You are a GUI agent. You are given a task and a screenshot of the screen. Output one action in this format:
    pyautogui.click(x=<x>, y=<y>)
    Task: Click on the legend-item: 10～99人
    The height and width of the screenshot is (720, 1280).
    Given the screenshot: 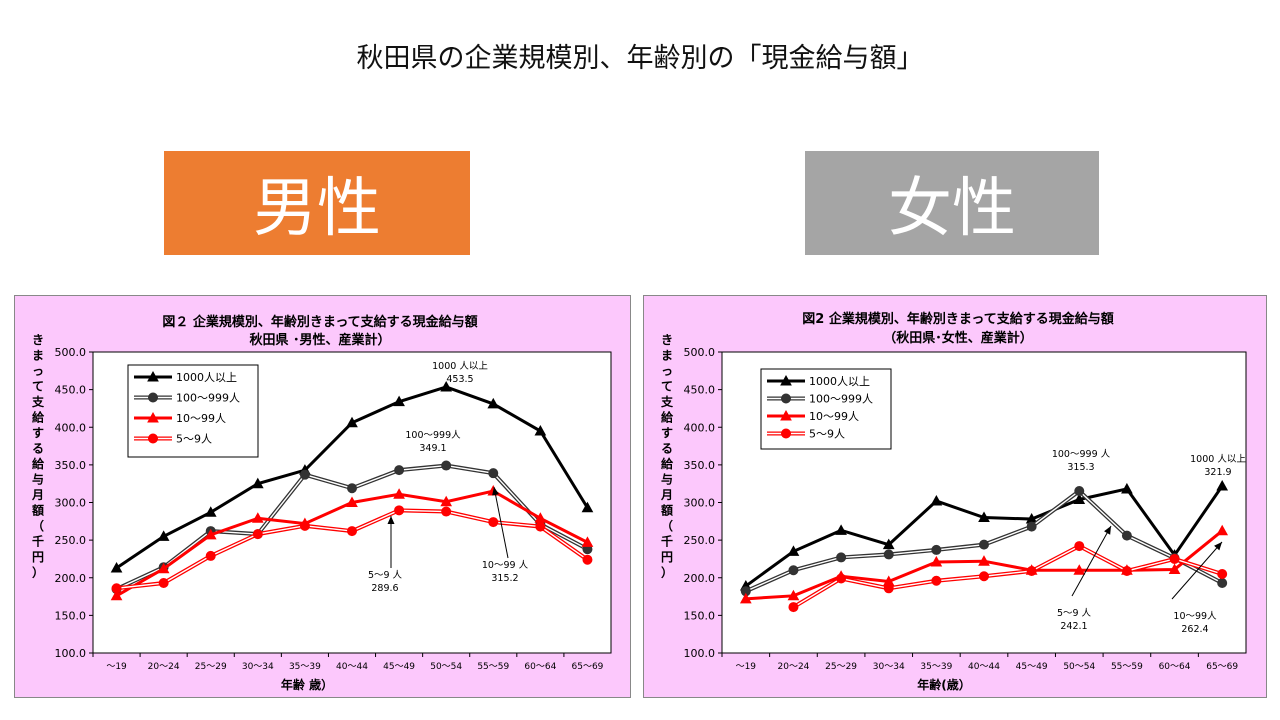 What is the action you would take?
    pyautogui.click(x=180, y=418)
    